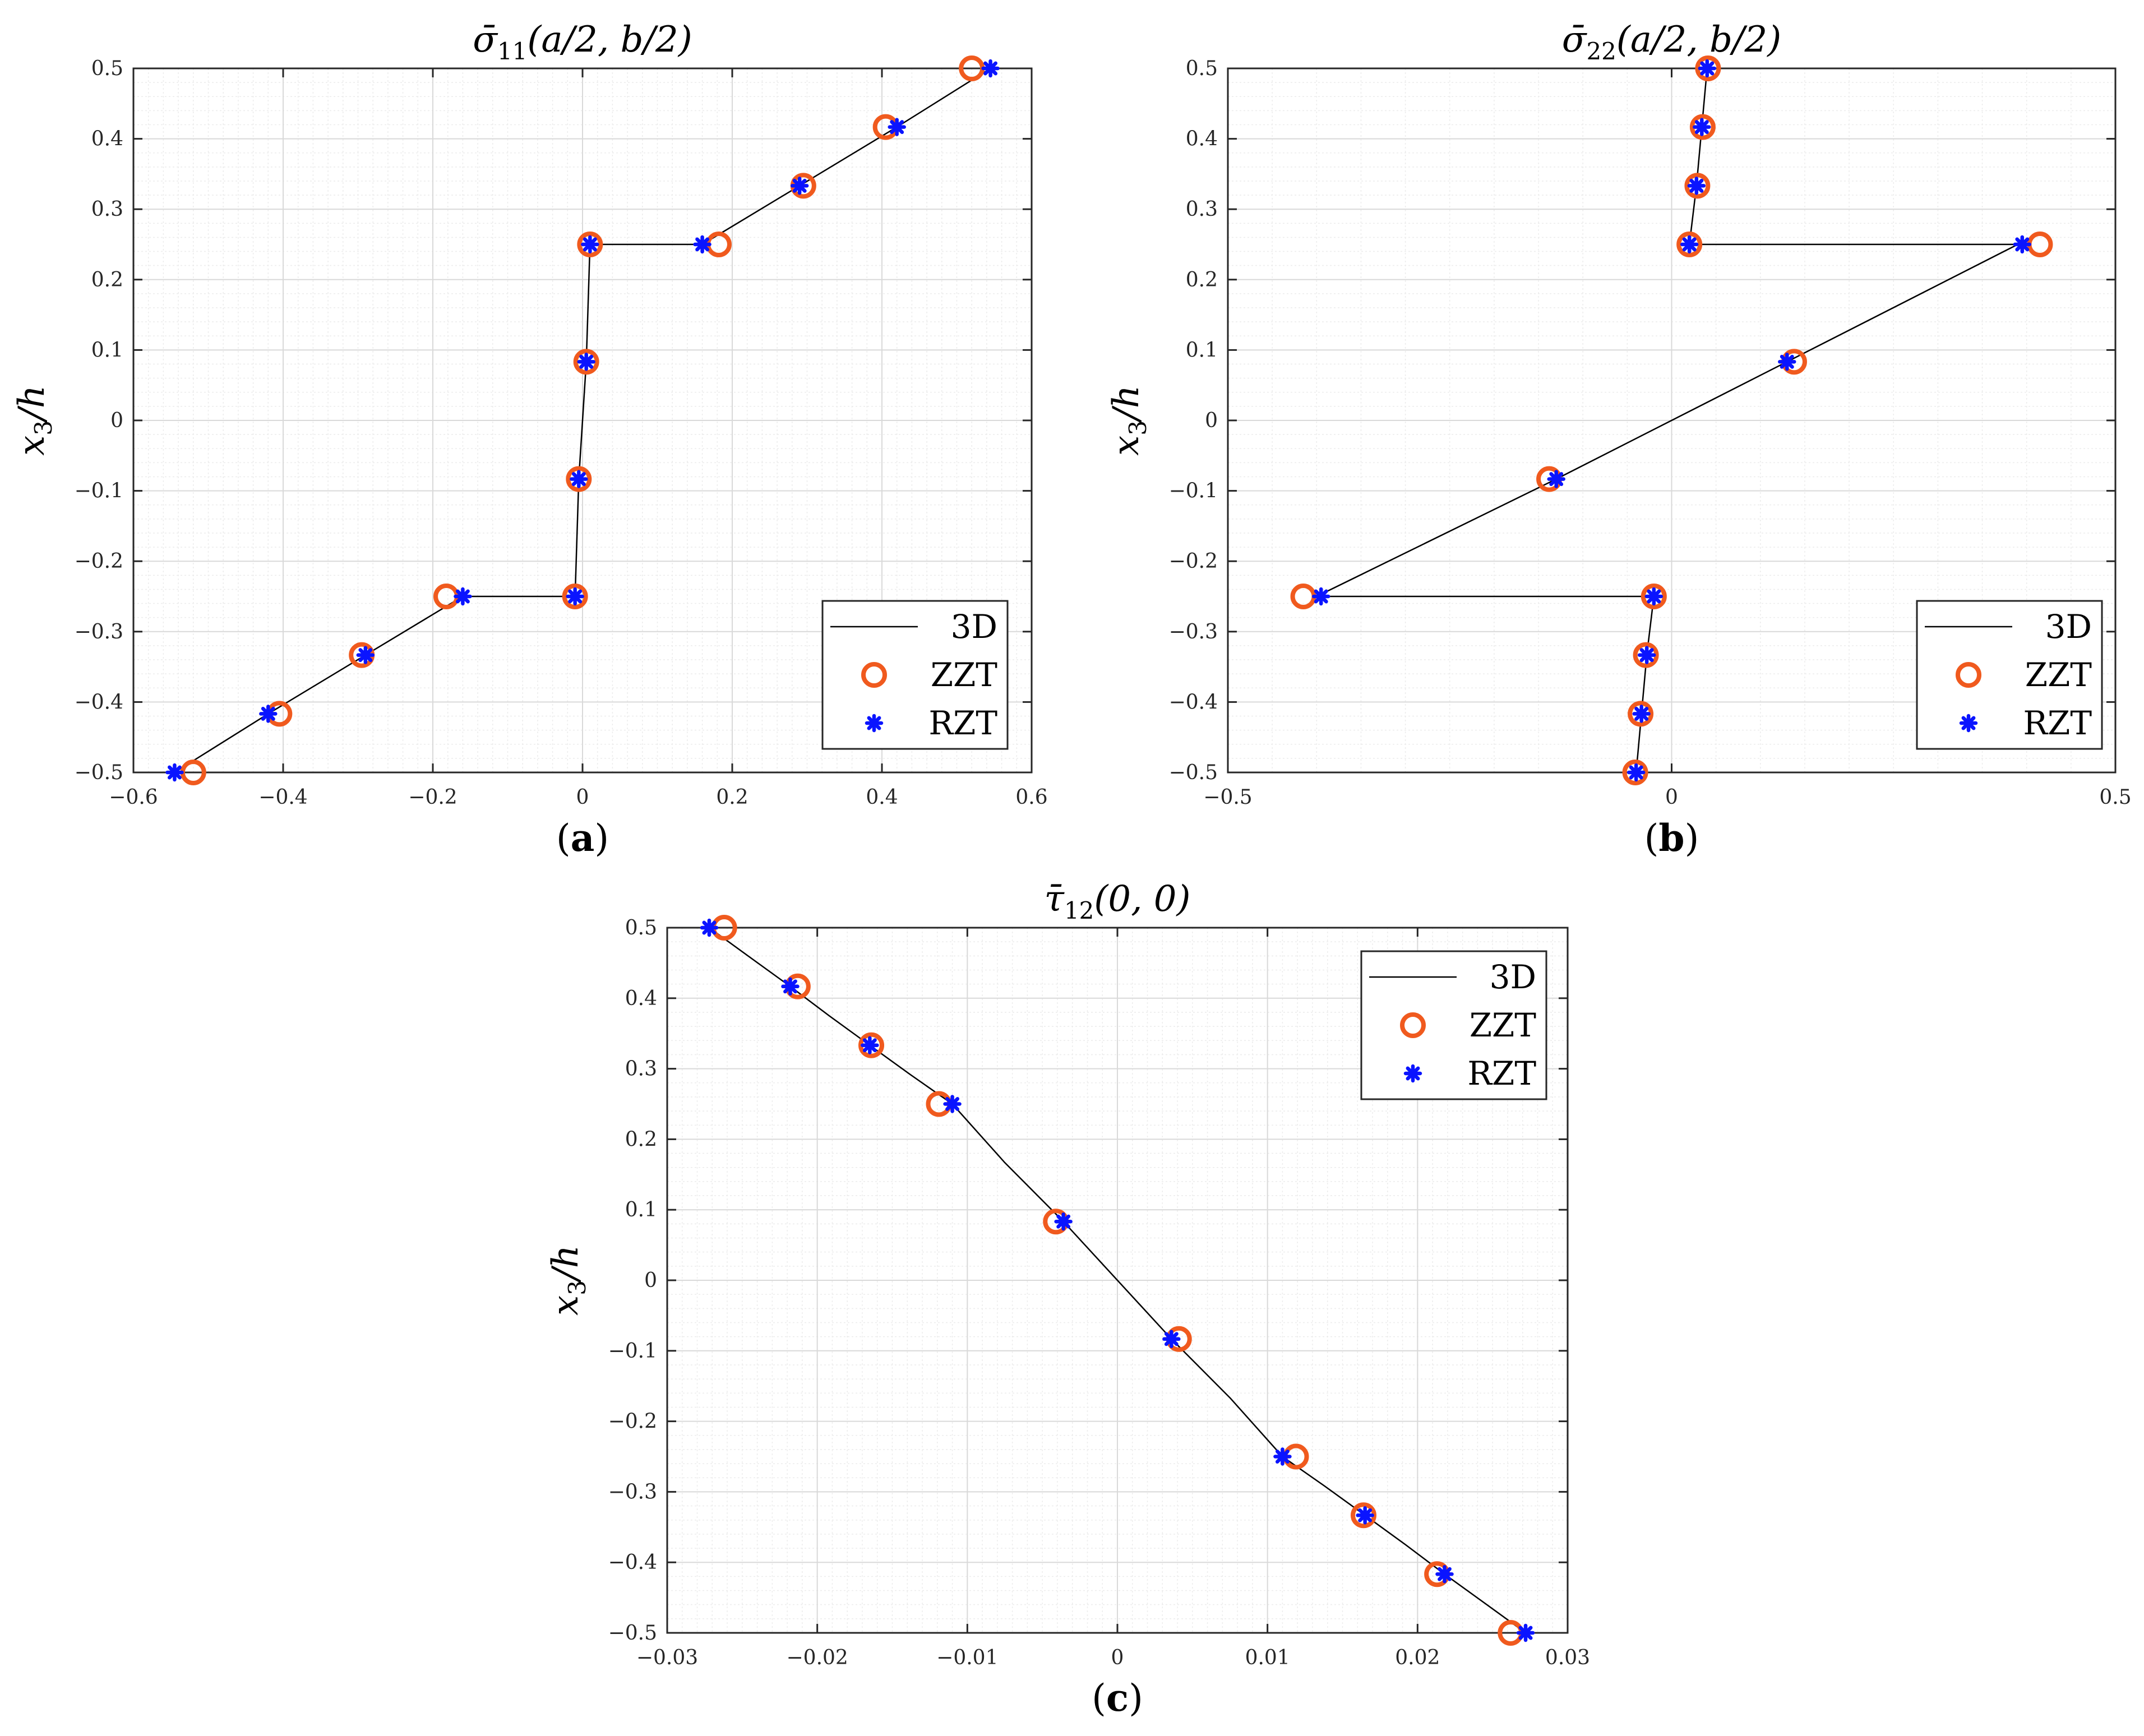  What do you see at coordinates (1671, 42) in the screenshot?
I see `chart-title: σ̄22(a/2, b/2)` at bounding box center [1671, 42].